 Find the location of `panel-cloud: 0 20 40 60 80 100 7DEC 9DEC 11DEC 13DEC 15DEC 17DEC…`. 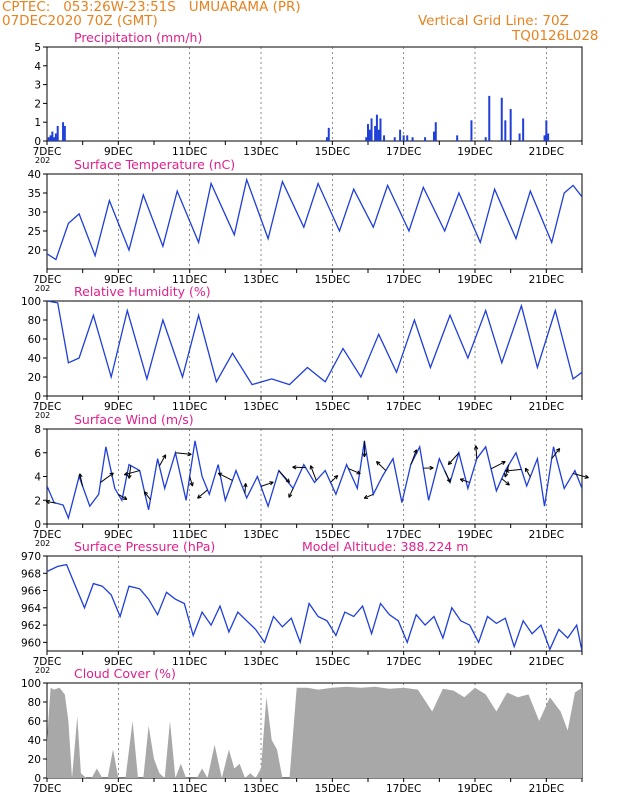

panel-cloud: 0 20 40 60 80 100 7DEC 9DEC 11DEC 13DEC 15DEC 17DEC… is located at coordinates (302, 730).